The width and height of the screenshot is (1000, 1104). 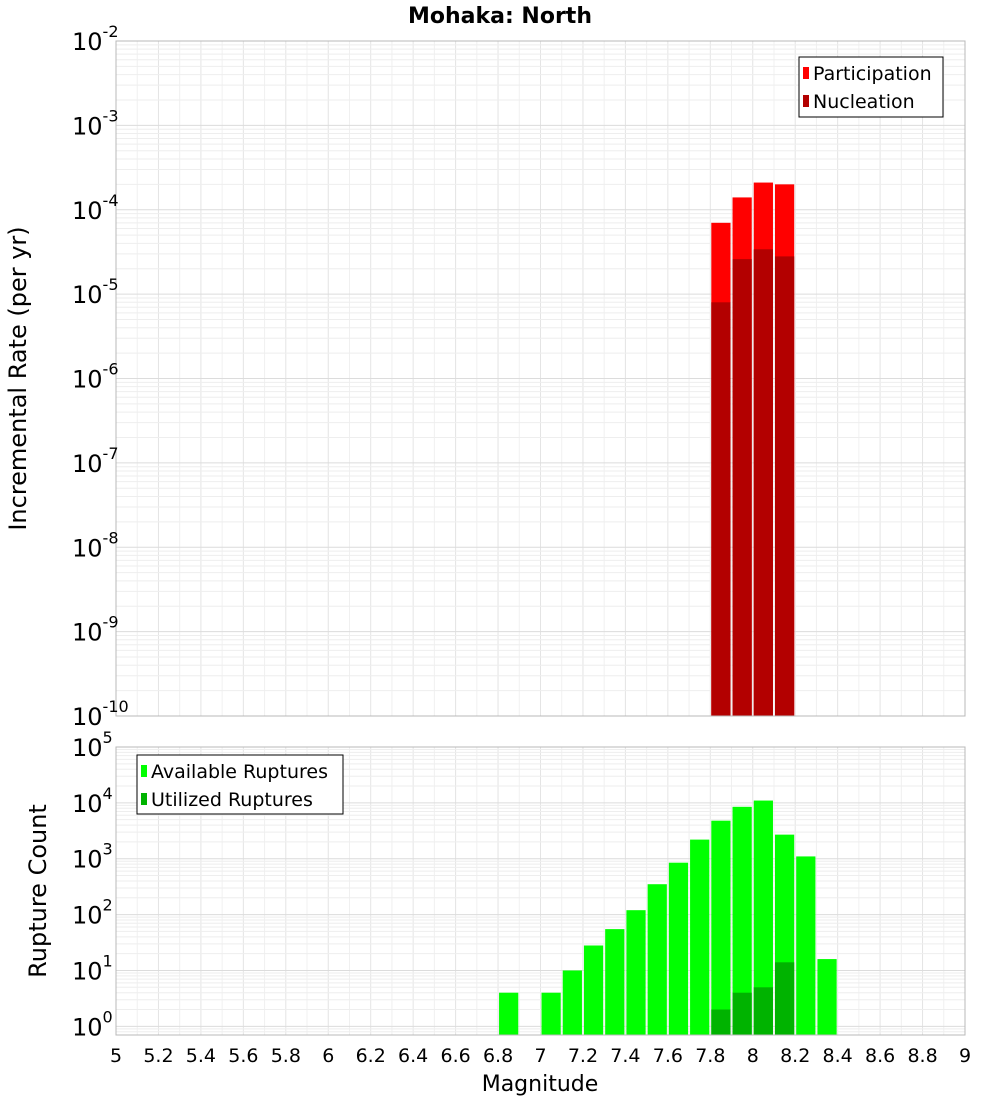 What do you see at coordinates (92, 801) in the screenshot?
I see `y-tick-label: 10⁴` at bounding box center [92, 801].